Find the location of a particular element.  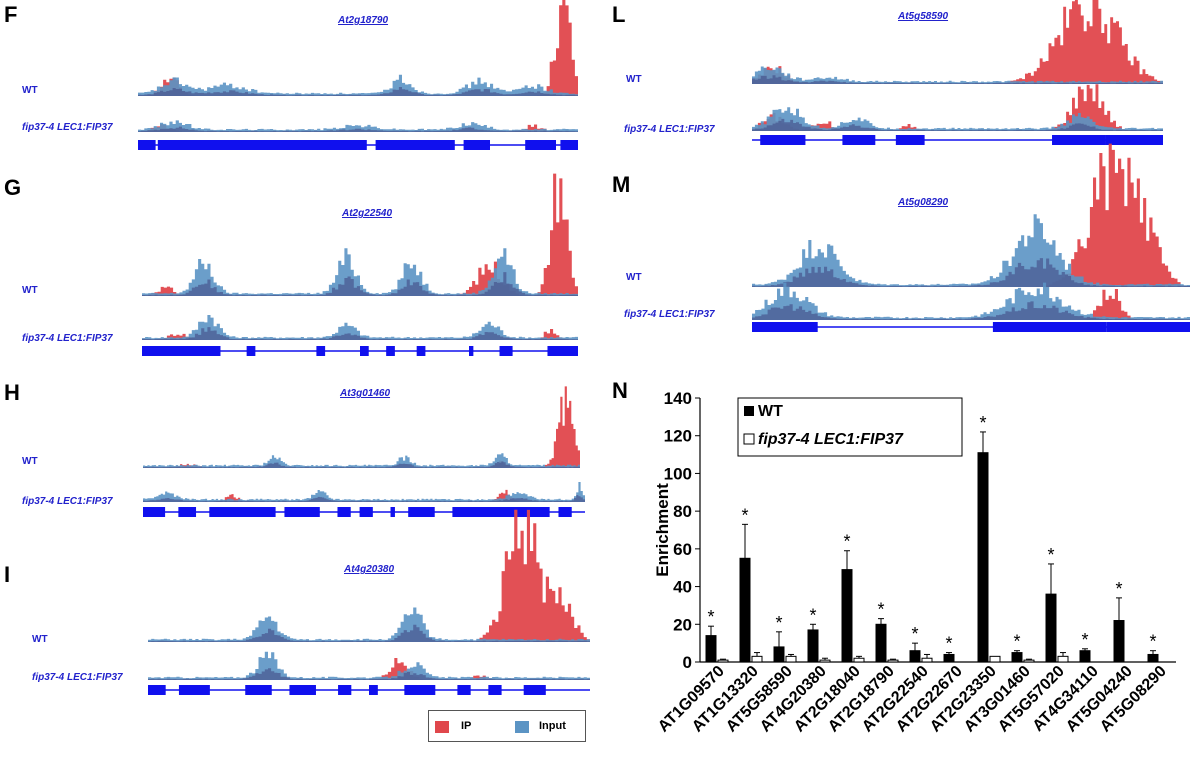

input-swatch is located at coordinates (522, 727).